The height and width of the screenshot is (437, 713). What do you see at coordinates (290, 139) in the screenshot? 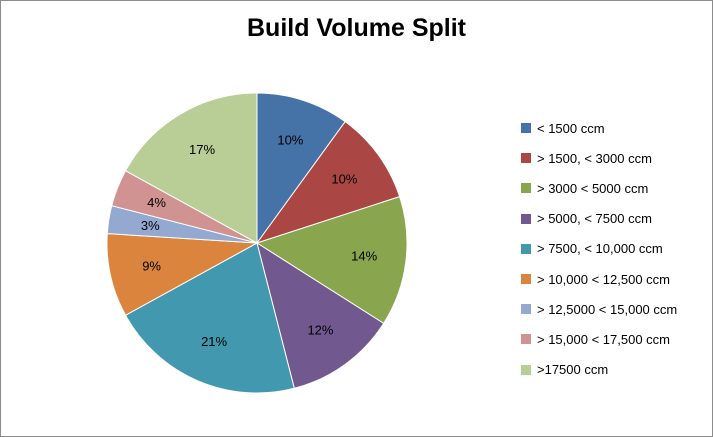
I see `data-label-1: 10%` at bounding box center [290, 139].